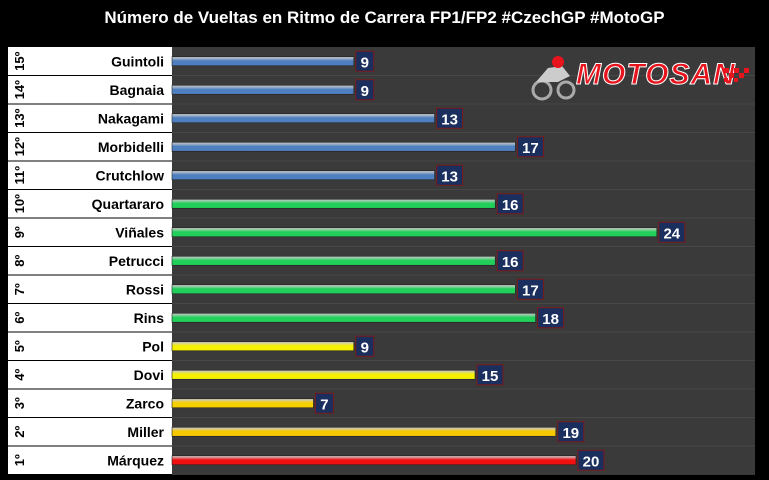 This screenshot has height=480, width=769. What do you see at coordinates (128, 204) in the screenshot?
I see `category-label: Quartararo` at bounding box center [128, 204].